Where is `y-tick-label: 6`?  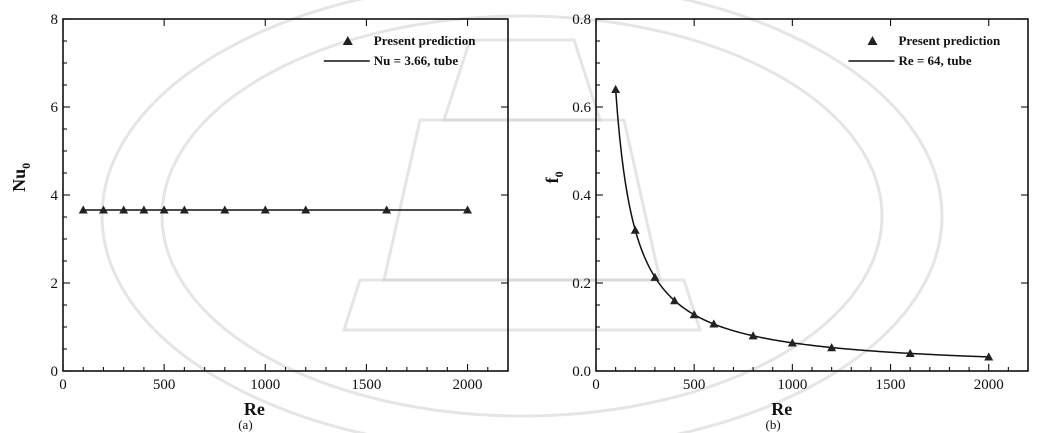
y-tick-label: 6 is located at coordinates (55, 108).